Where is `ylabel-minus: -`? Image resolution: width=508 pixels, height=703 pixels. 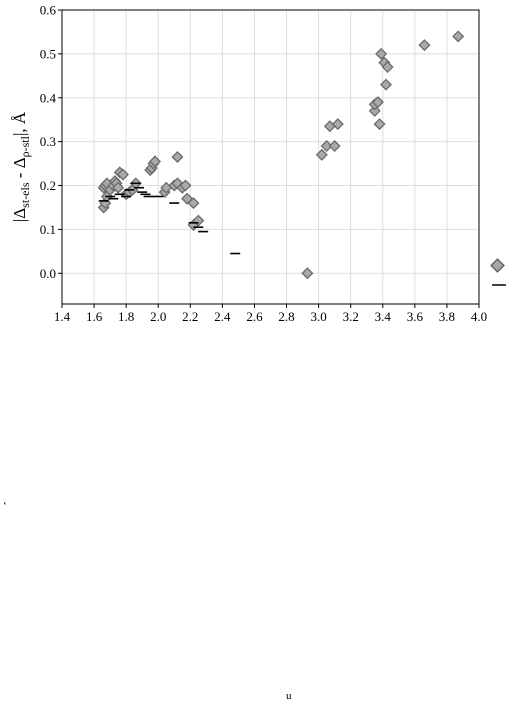
ylabel-minus: - is located at coordinates (19, 175).